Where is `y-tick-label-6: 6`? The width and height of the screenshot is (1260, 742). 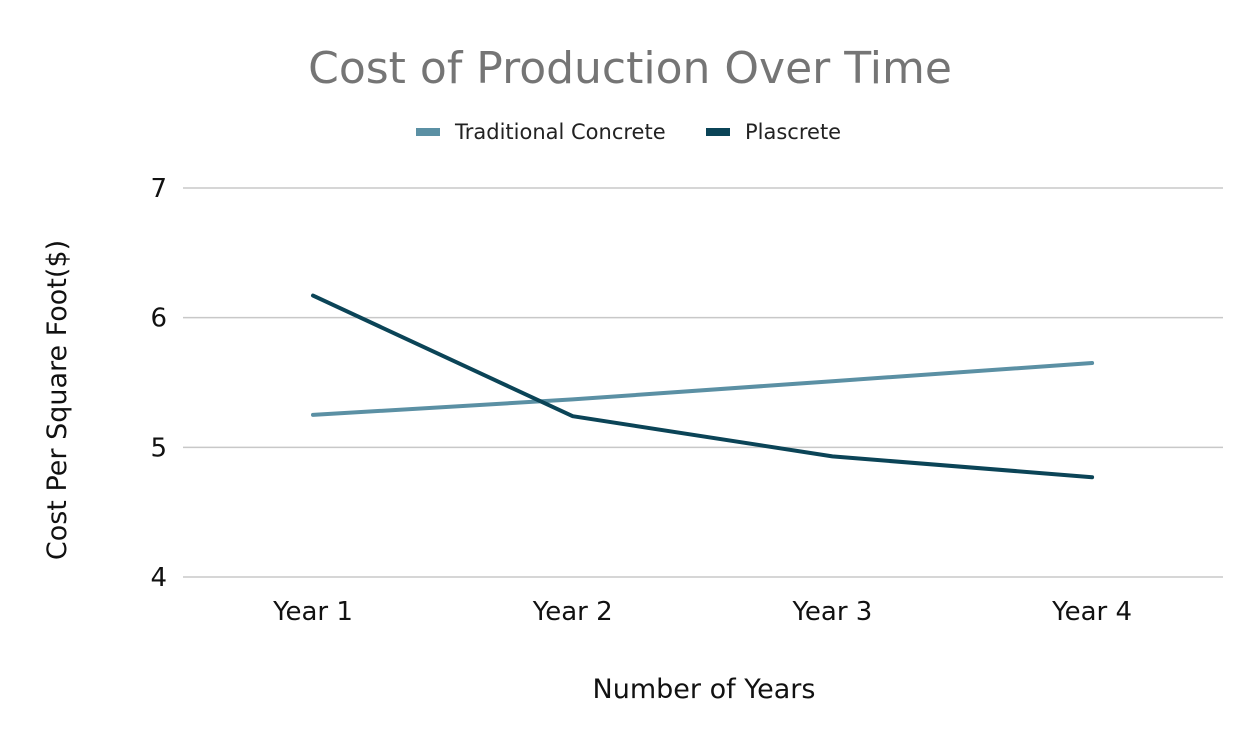 y-tick-label-6: 6 is located at coordinates (158, 319).